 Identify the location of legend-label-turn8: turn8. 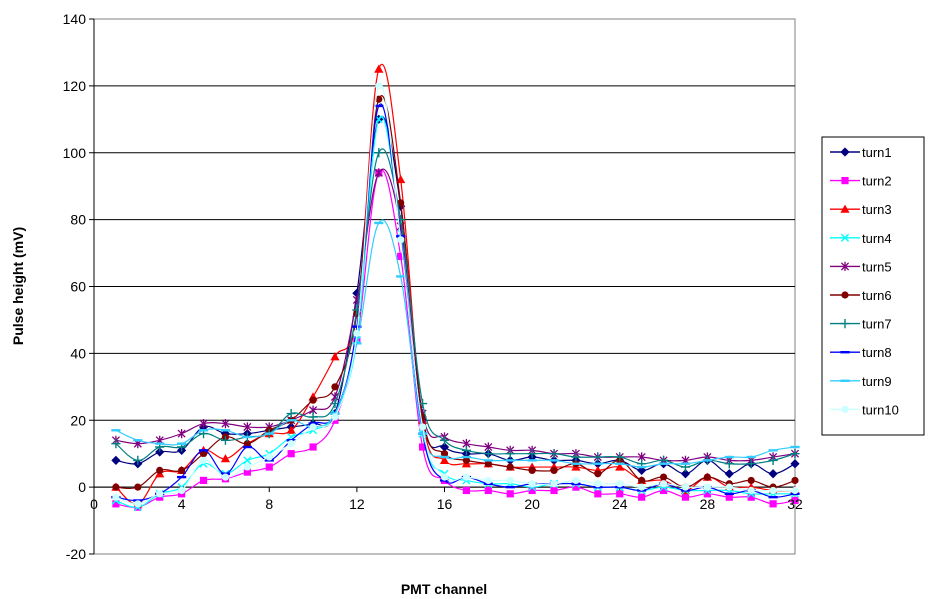
(877, 352).